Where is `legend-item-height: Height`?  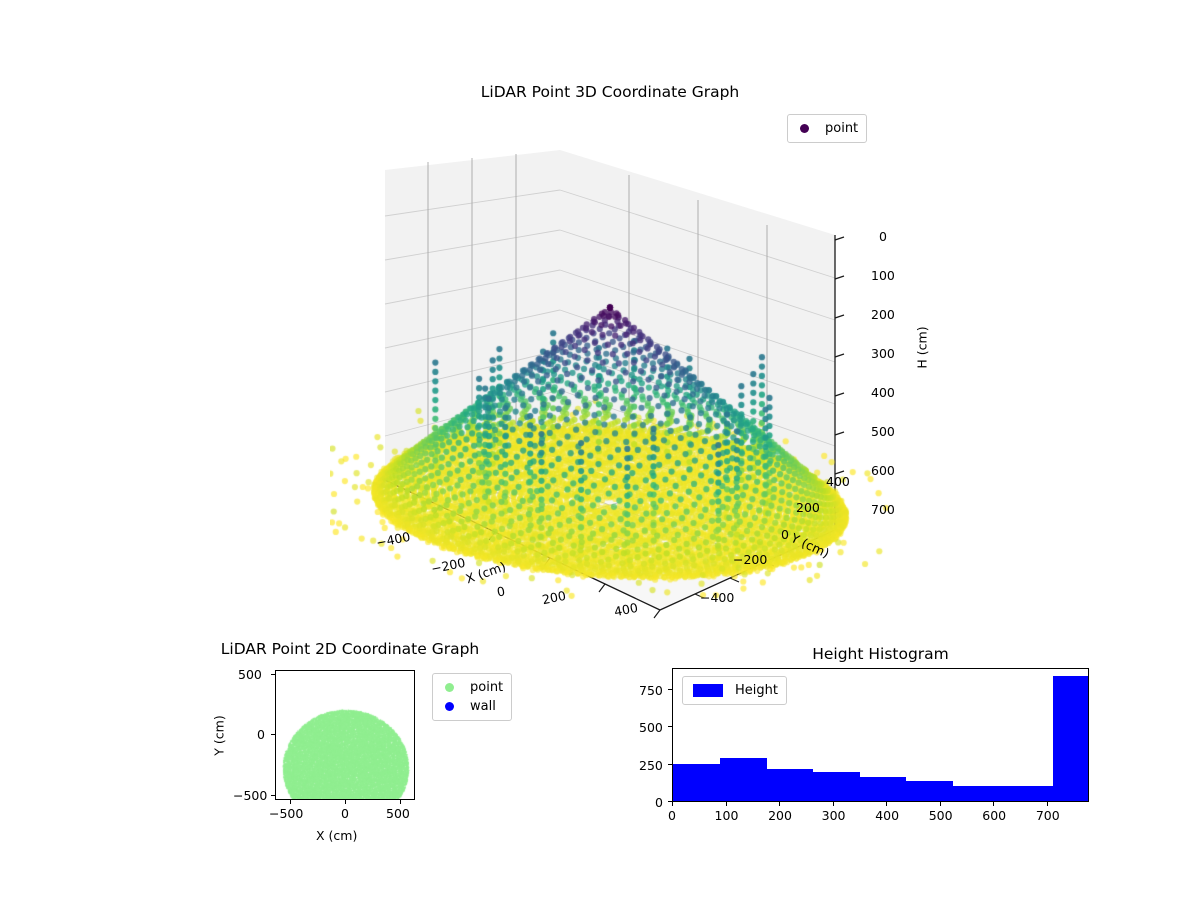 legend-item-height: Height is located at coordinates (733, 690).